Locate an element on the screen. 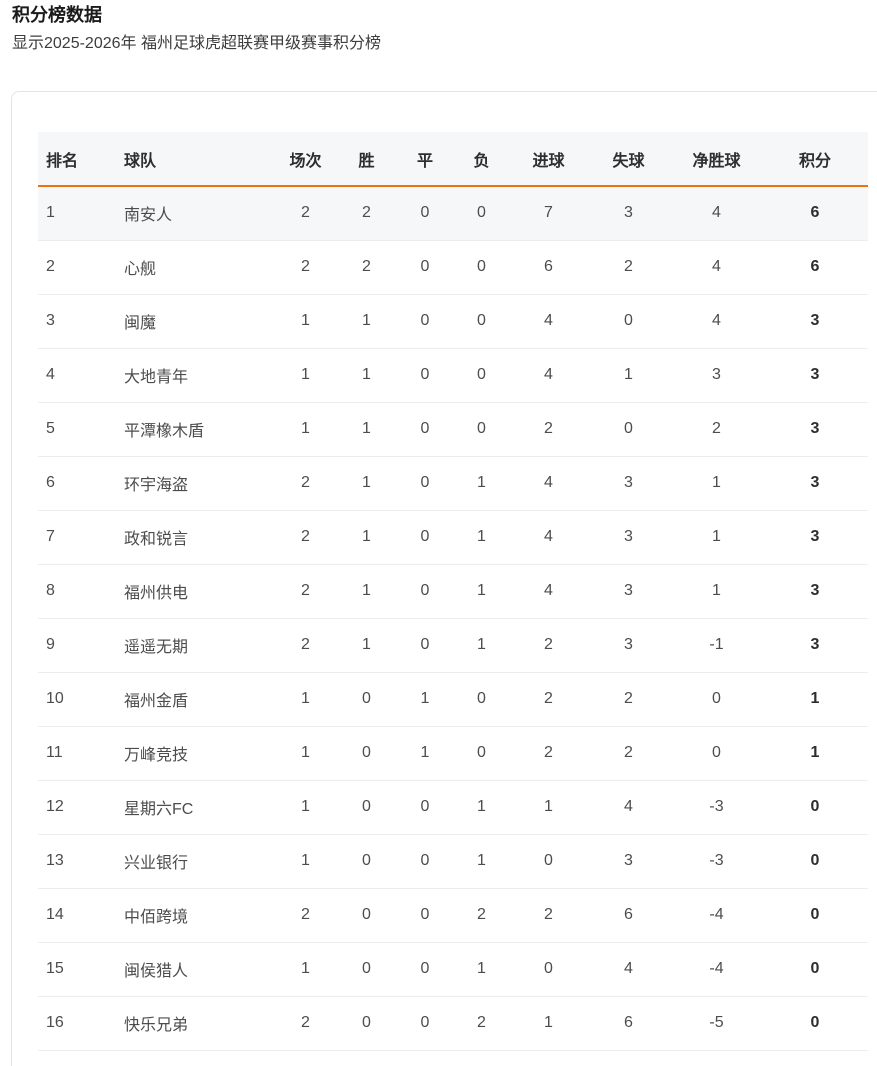 This screenshot has height=1066, width=877. table-row: 14 中佰跨境 2 0 0 2 2 6 -4 0 is located at coordinates (453, 915).